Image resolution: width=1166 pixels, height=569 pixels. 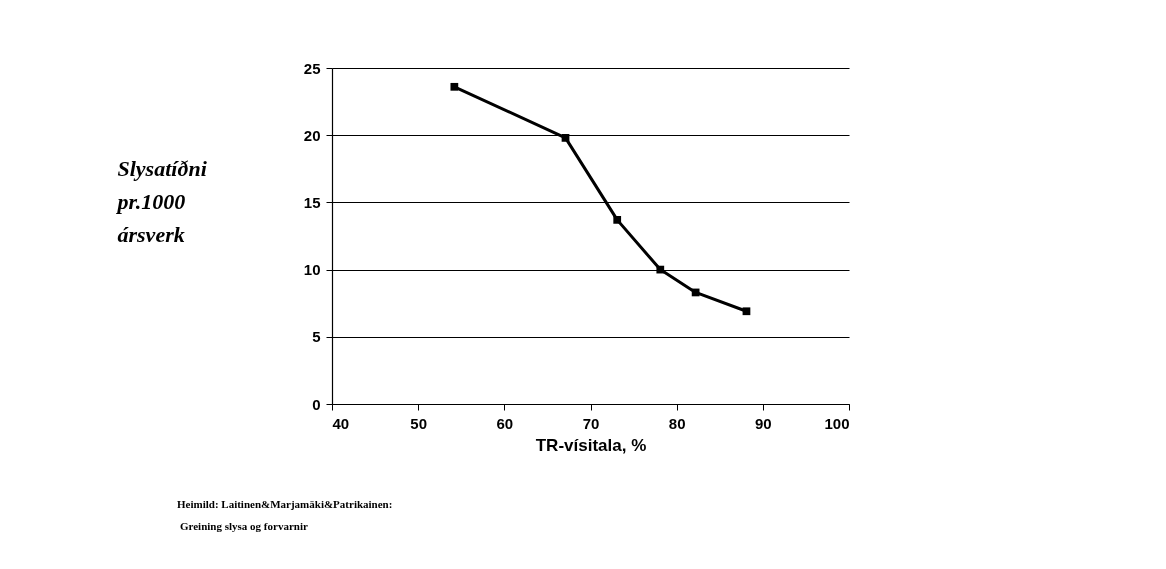 I want to click on text: Heimild: Laitinen&Marjamäki&Patrikainen:, so click(x=285, y=504).